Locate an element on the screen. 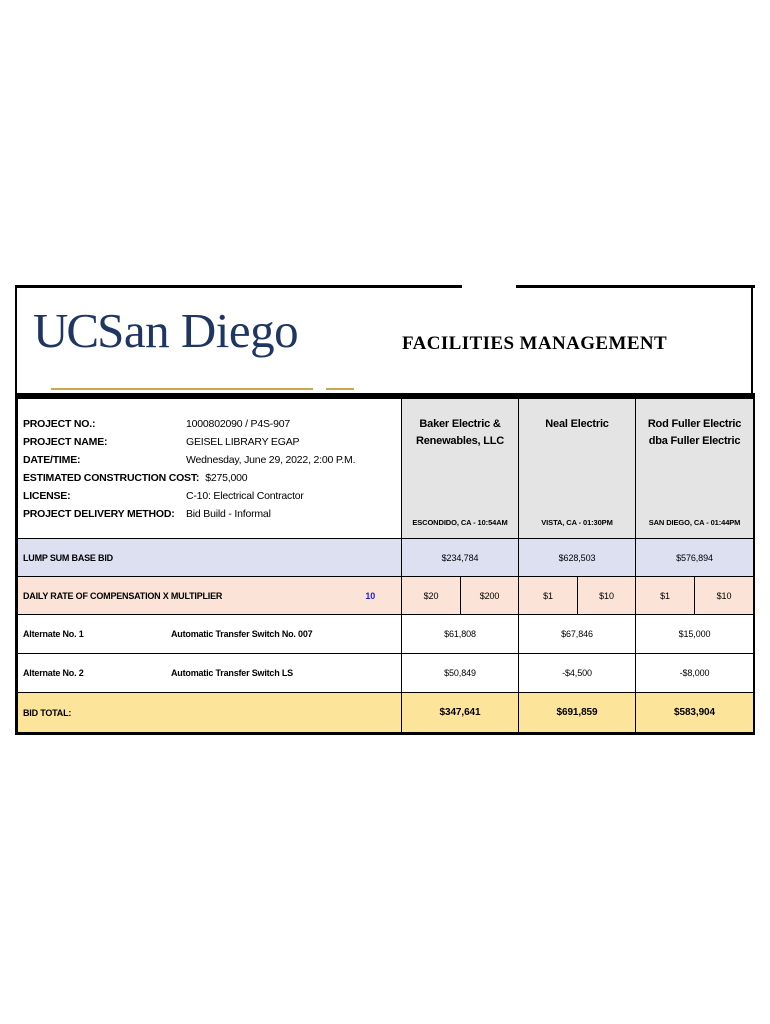  bidder-name-3: Rod Fuller Electric dba Fuller Electric is located at coordinates (694, 432).